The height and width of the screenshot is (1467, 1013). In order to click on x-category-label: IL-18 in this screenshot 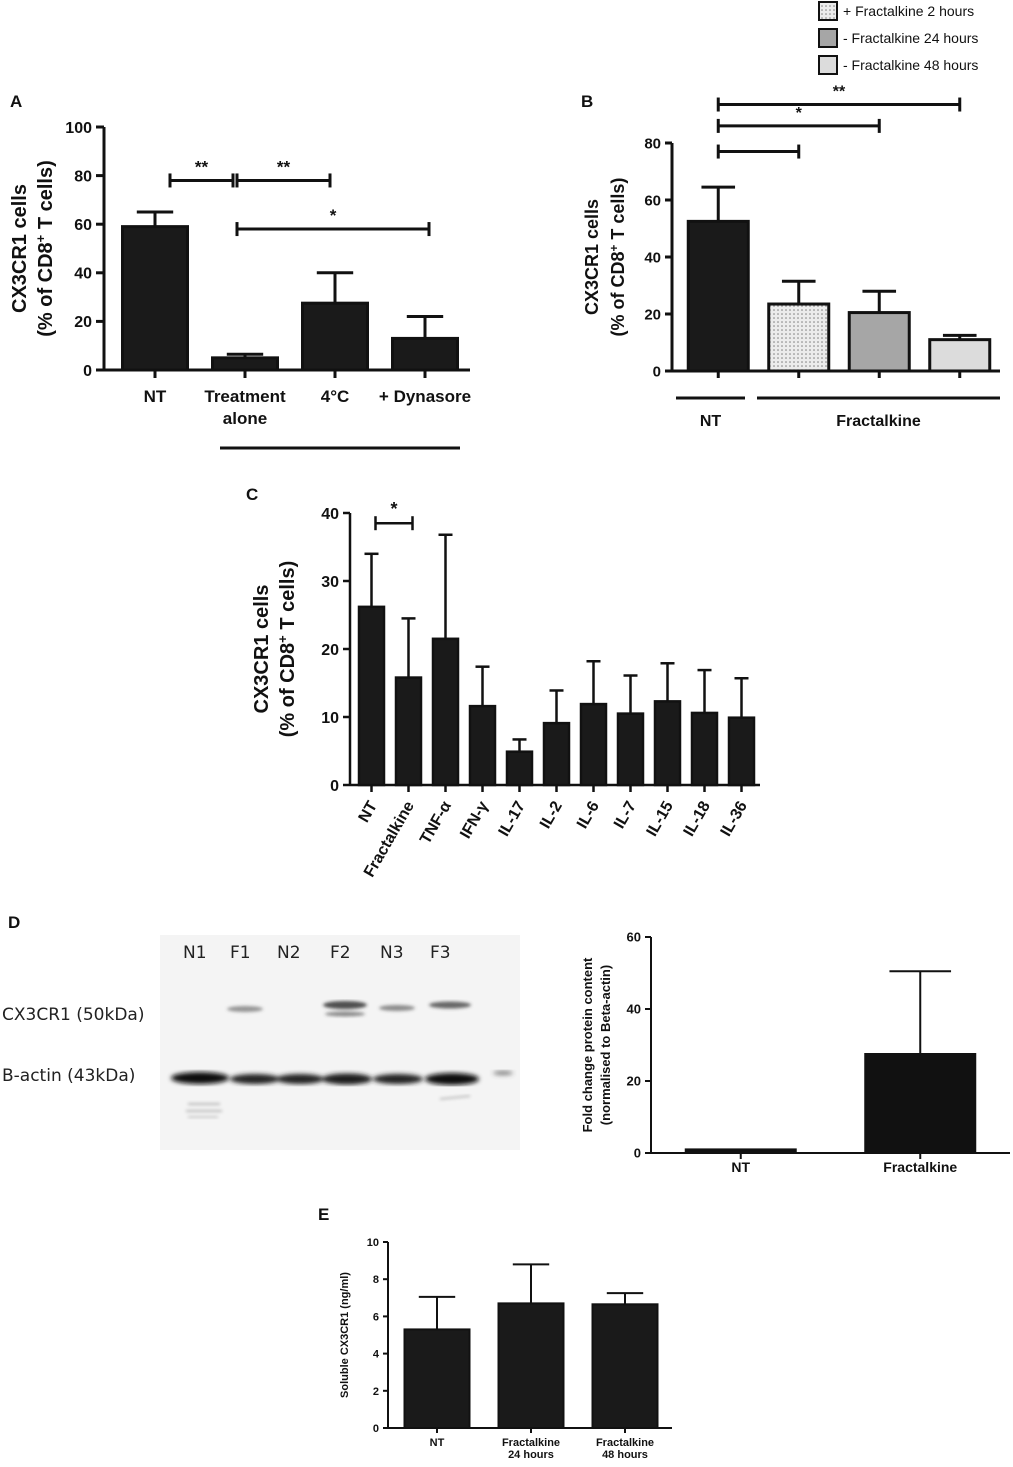, I will do `click(697, 818)`.